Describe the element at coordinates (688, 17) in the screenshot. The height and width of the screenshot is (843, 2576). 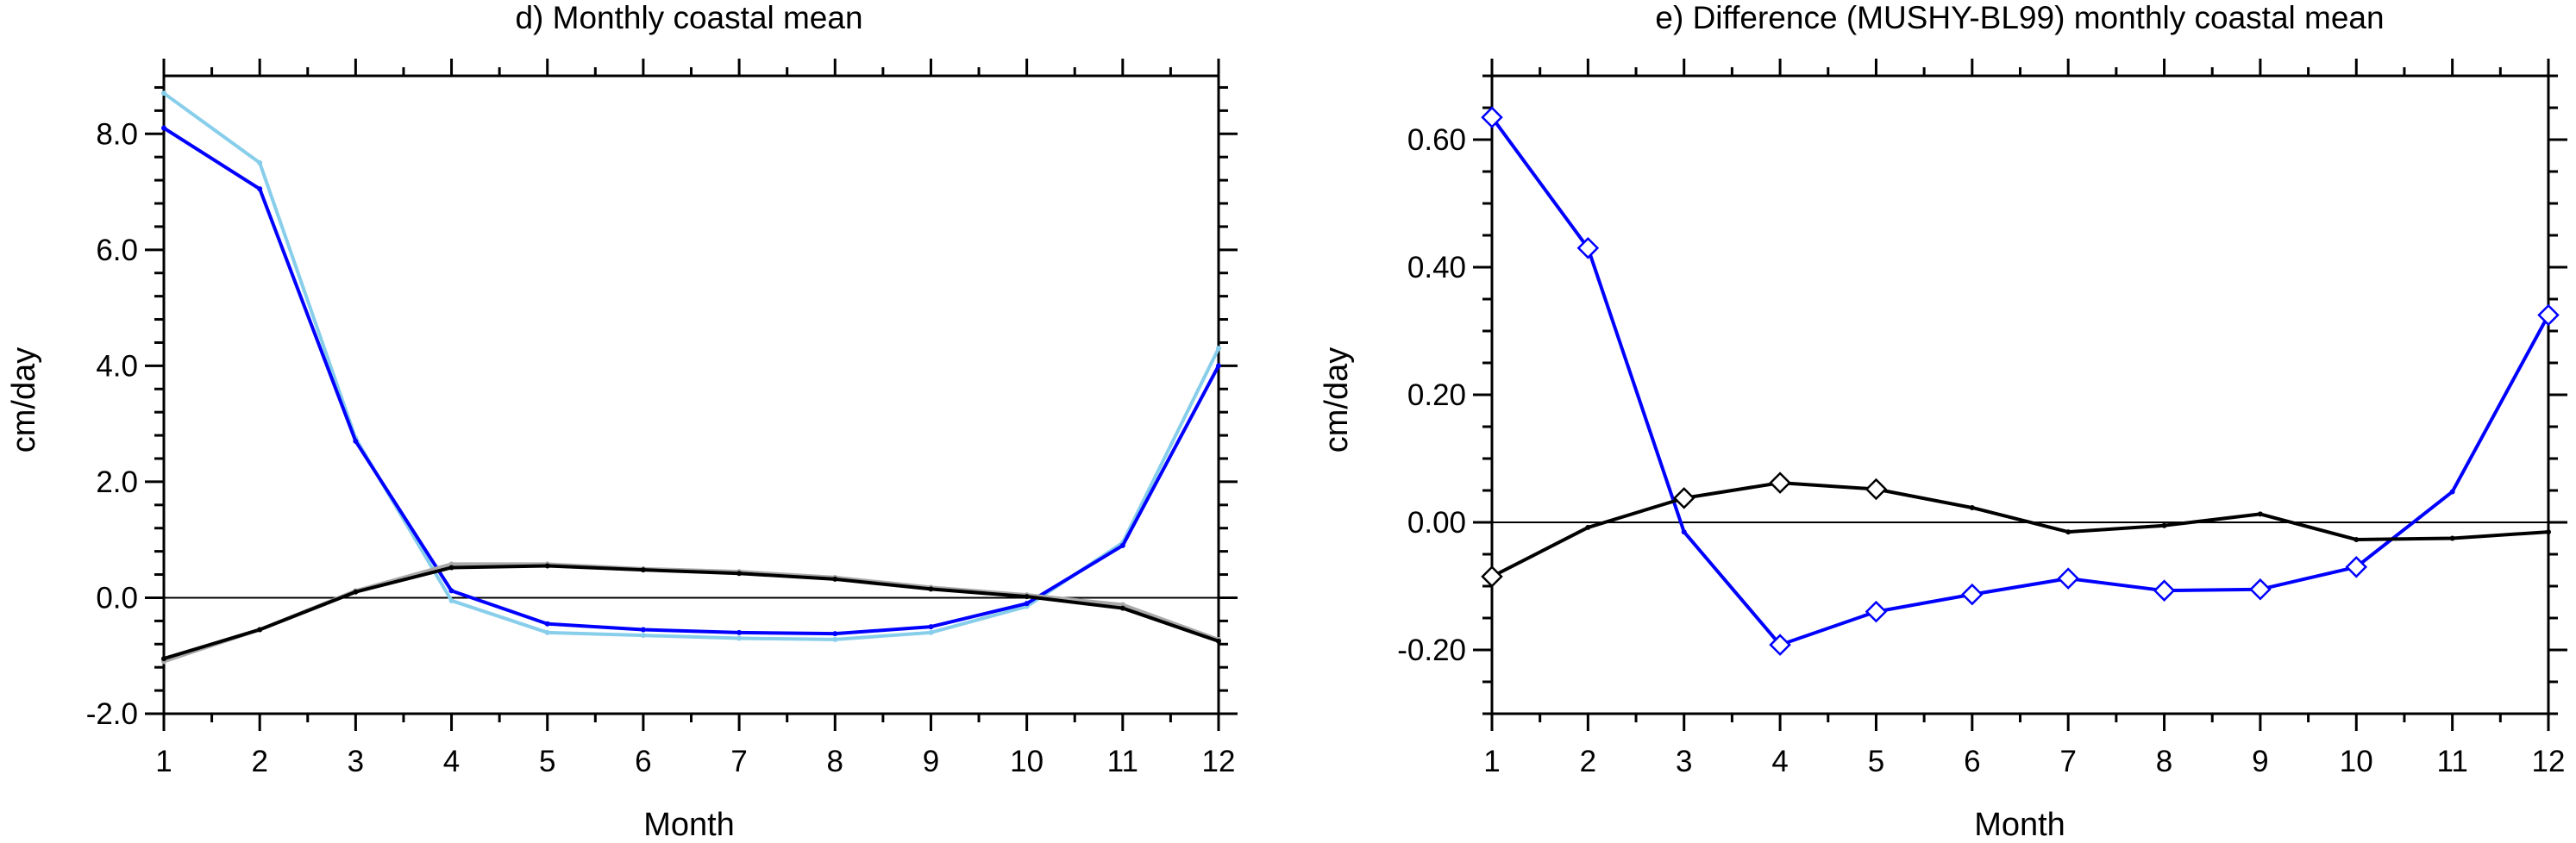
I see `chart-title: d) Monthly coastal mean` at that location.